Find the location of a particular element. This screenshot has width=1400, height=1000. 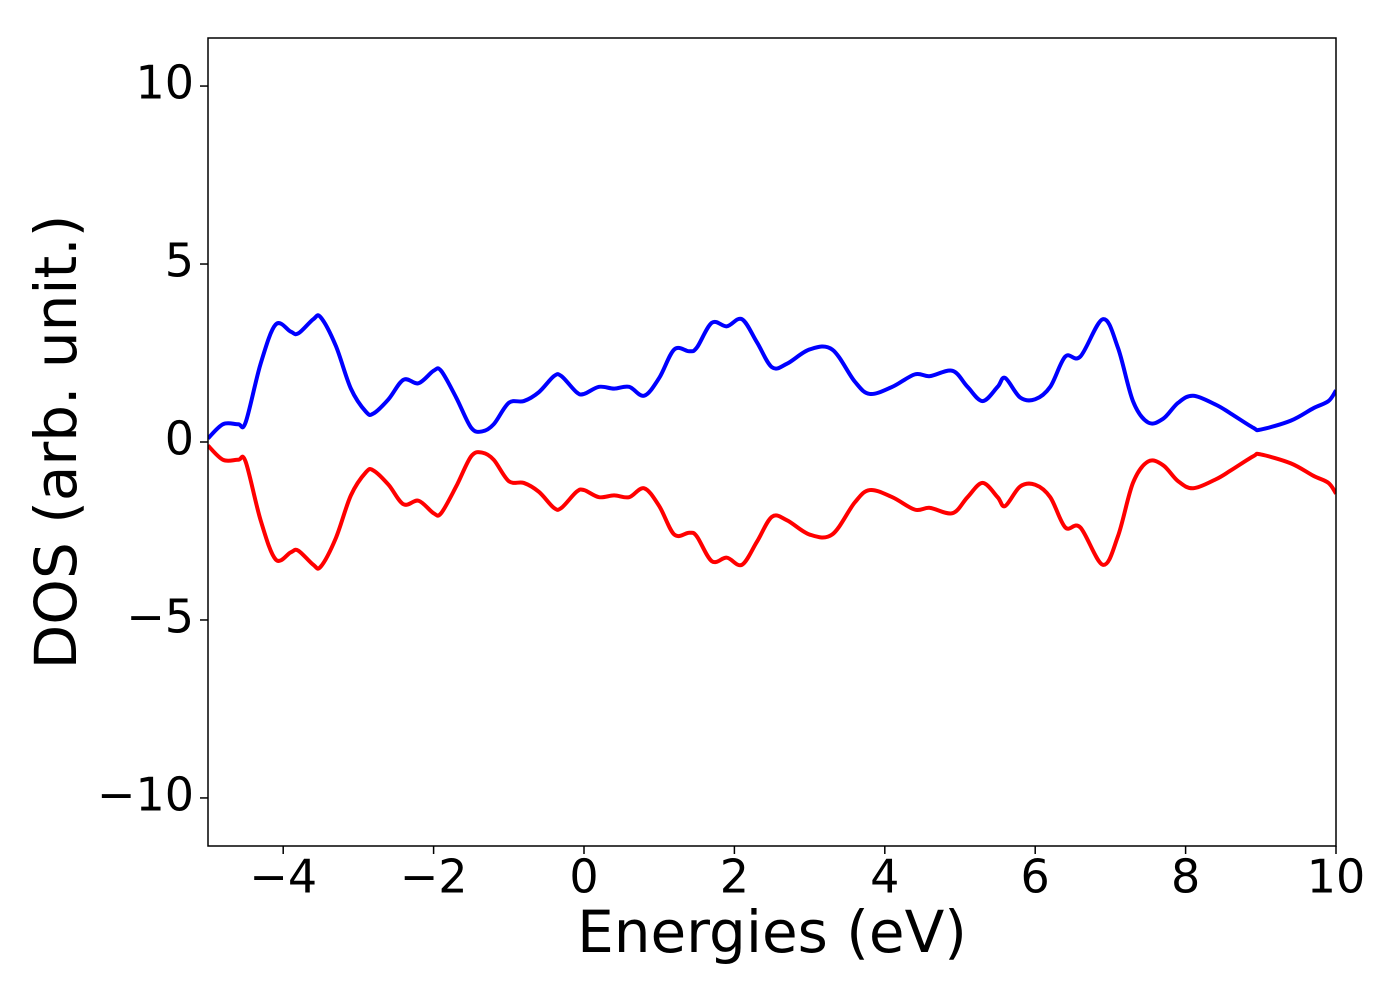

y-tick-label: 0 is located at coordinates (179, 439).